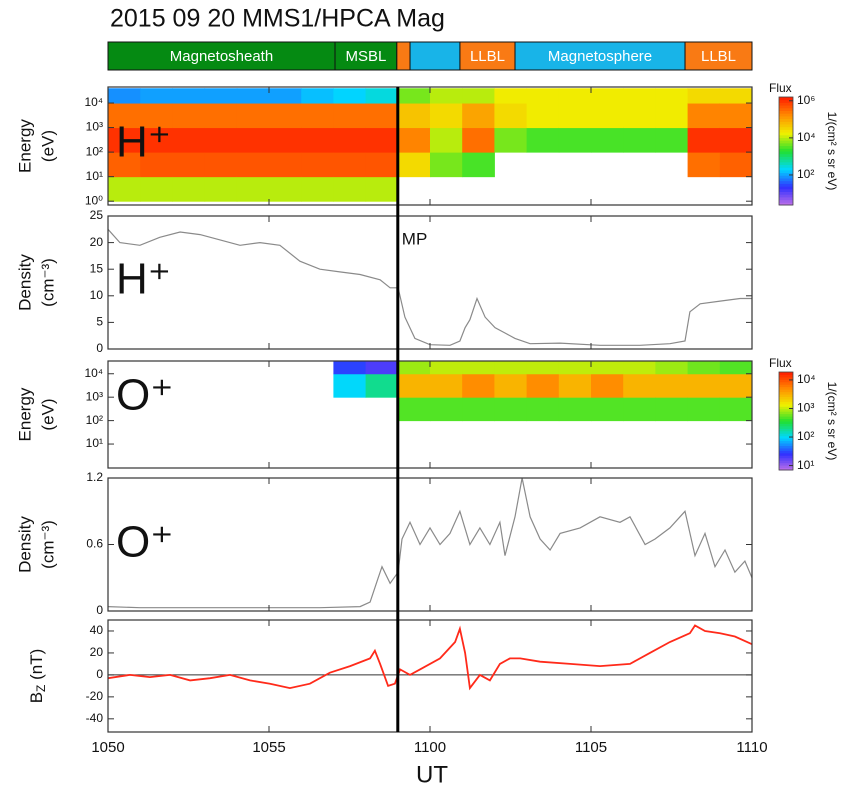  Describe the element at coordinates (94, 544) in the screenshot. I see `y-tick-label: 0.6` at that location.